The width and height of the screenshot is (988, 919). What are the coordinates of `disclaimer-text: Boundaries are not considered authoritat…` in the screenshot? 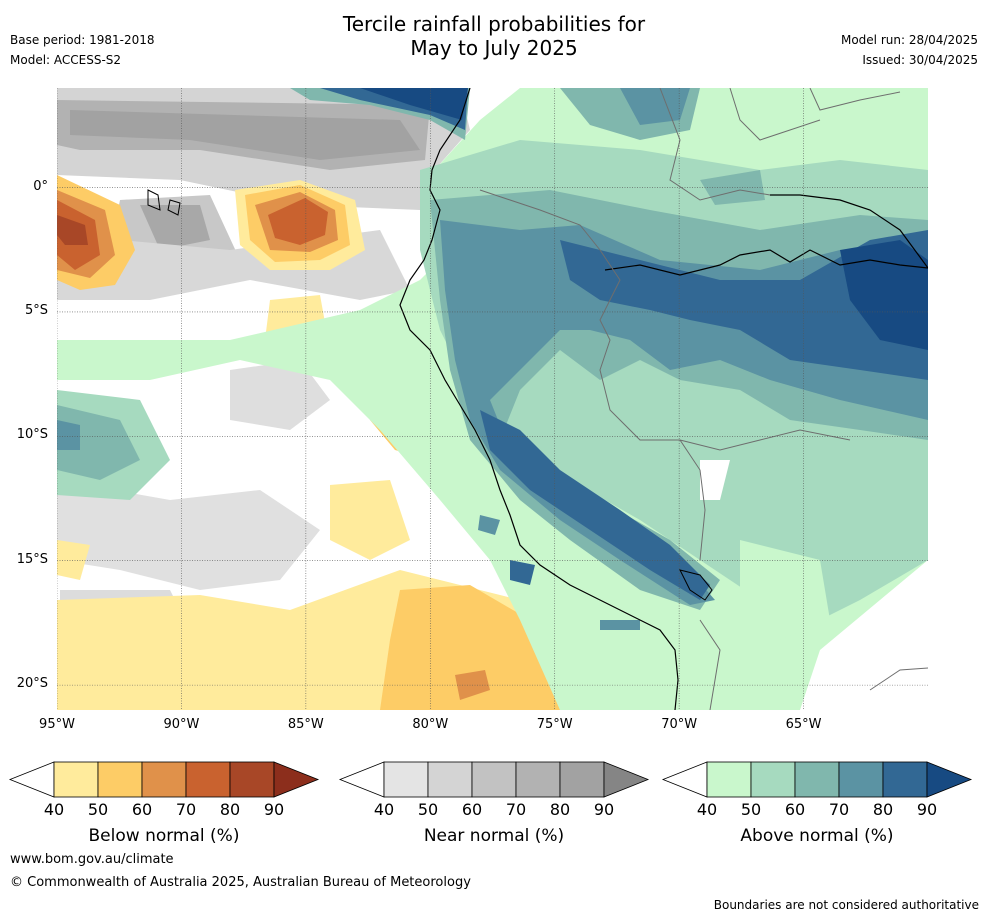 It's located at (846, 905).